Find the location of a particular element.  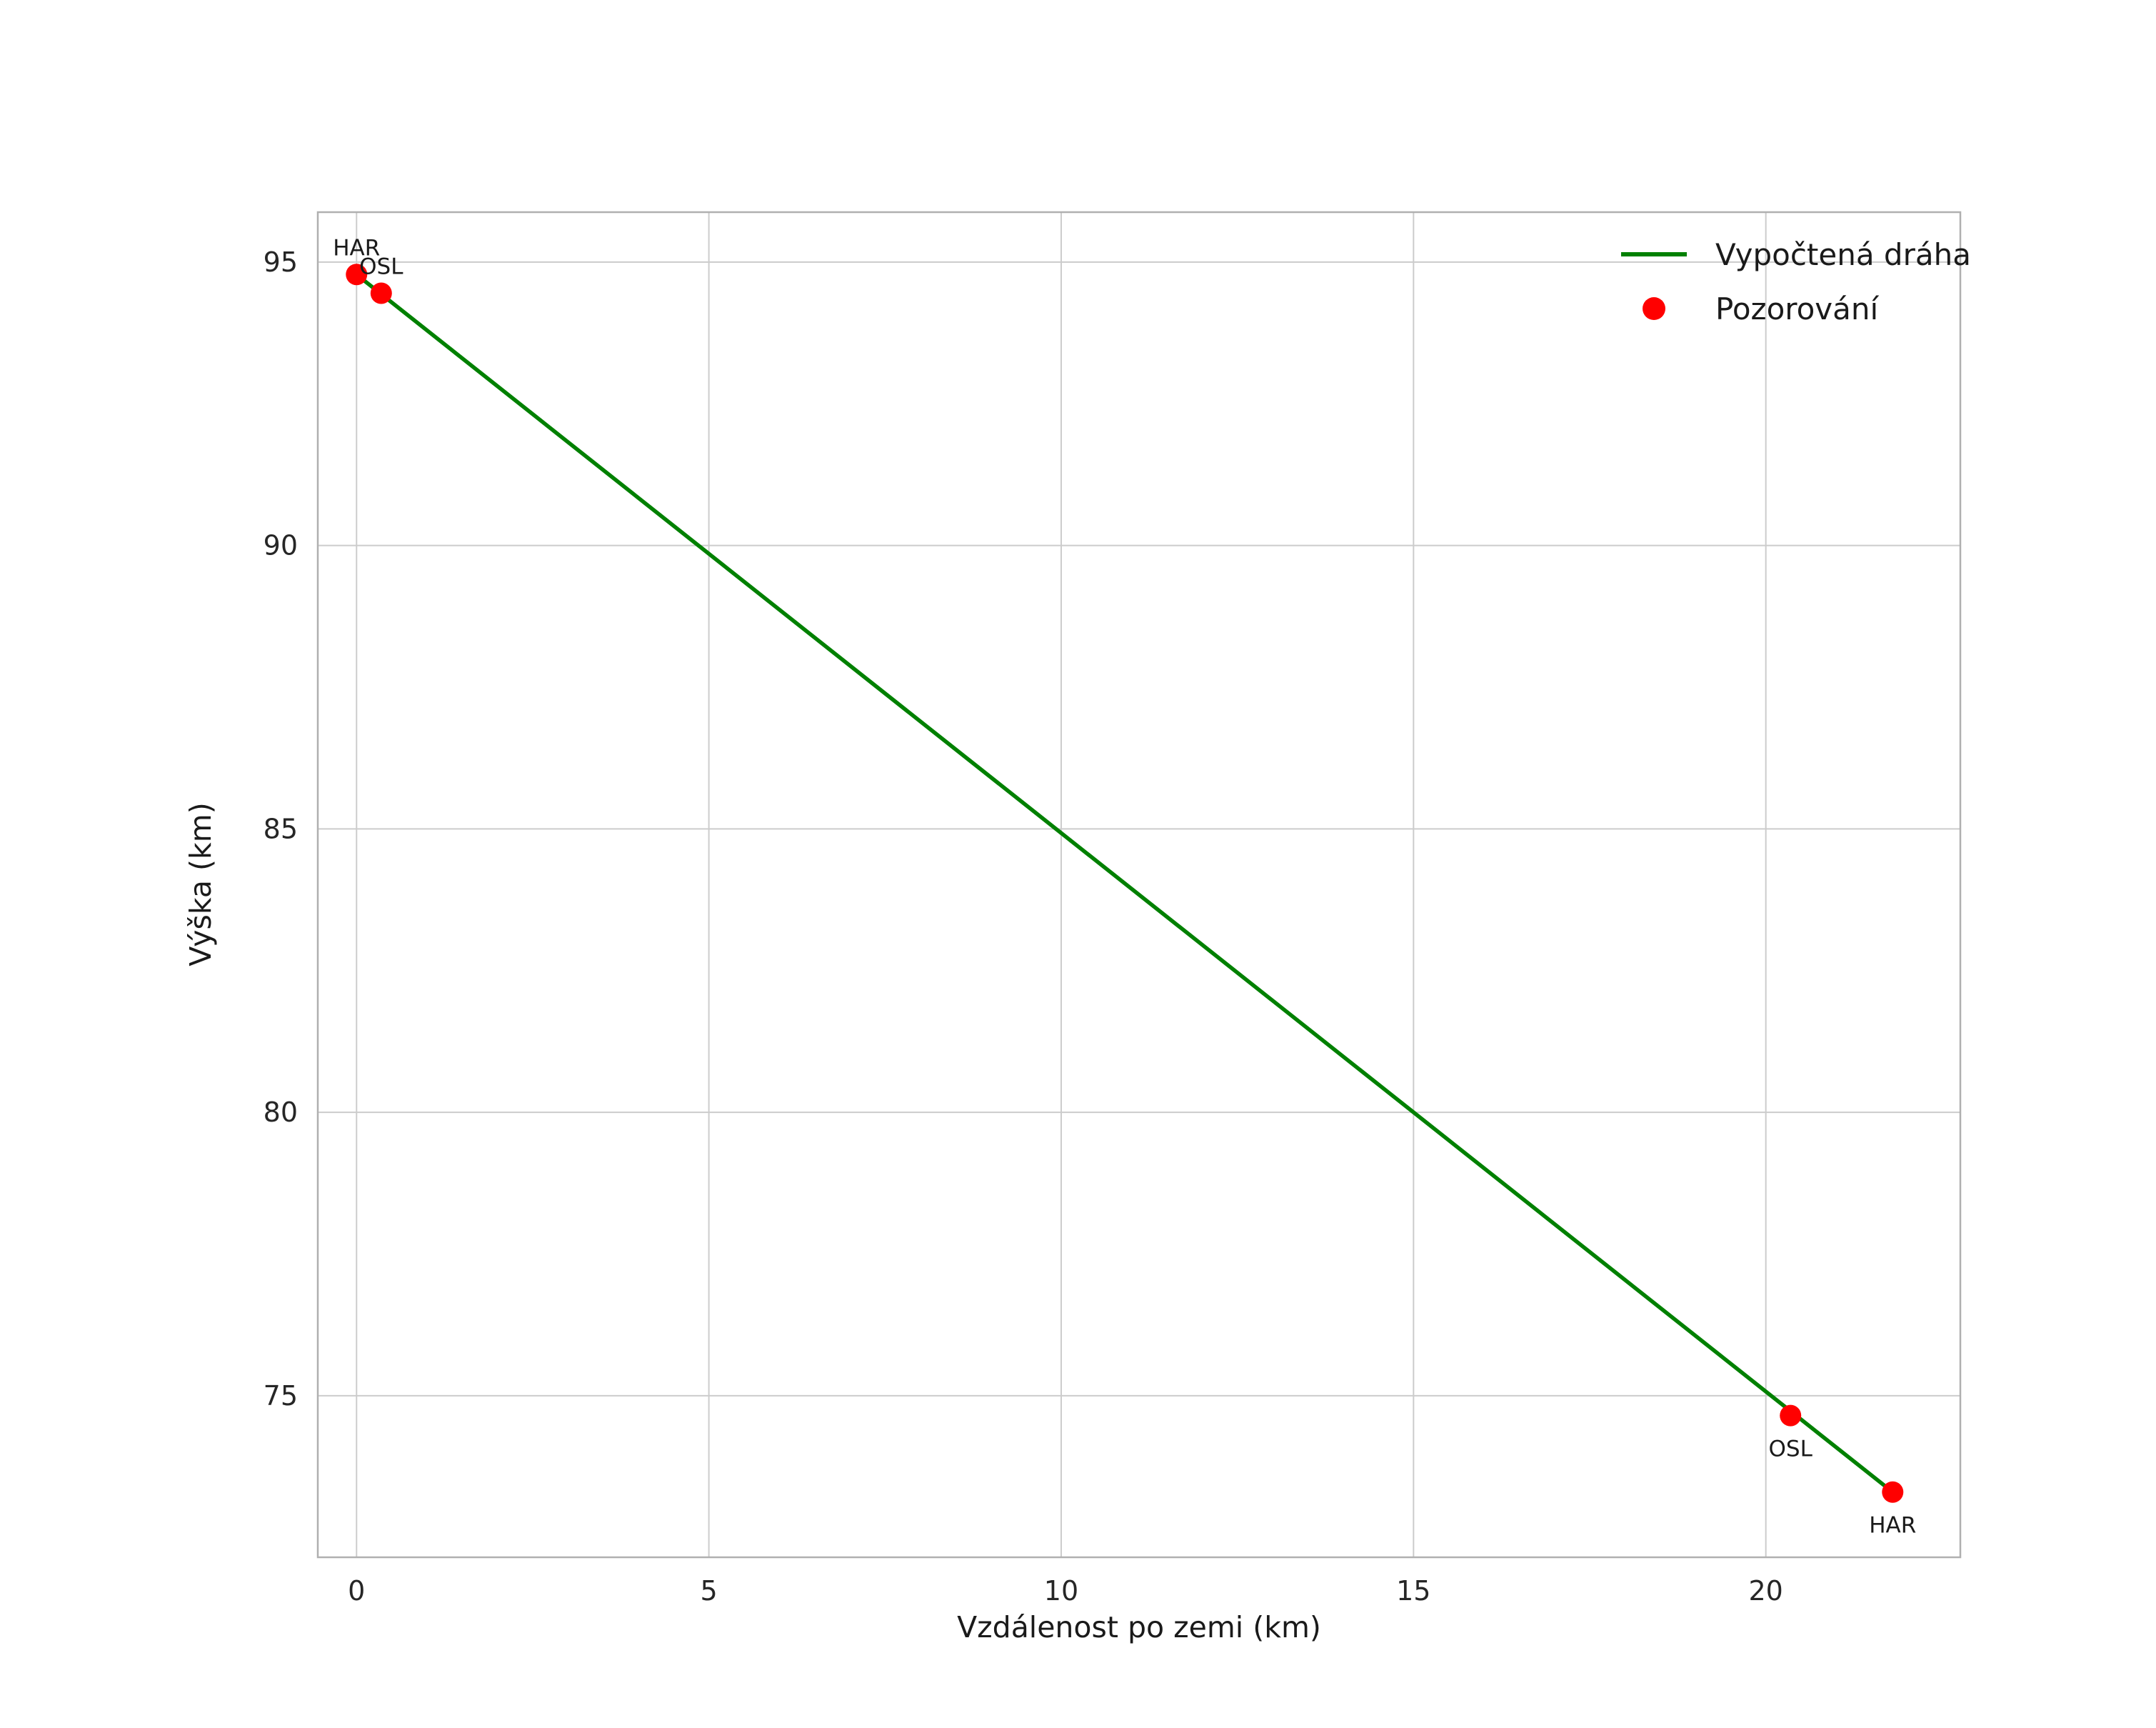

x-tick-label: 20 is located at coordinates (1766, 1591).